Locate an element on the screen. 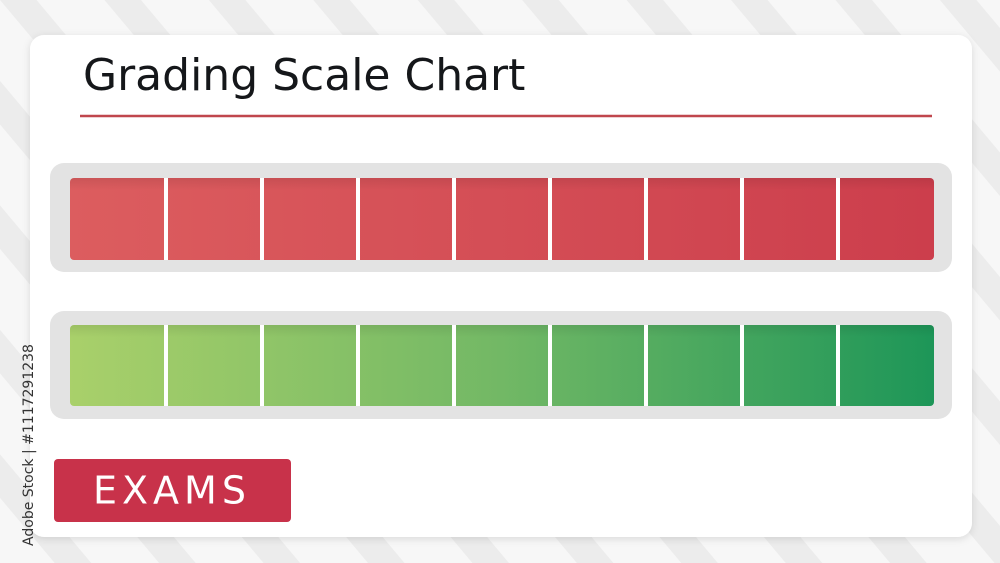 This screenshot has height=563, width=1000. title: Grading Scale Chart is located at coordinates (304, 75).